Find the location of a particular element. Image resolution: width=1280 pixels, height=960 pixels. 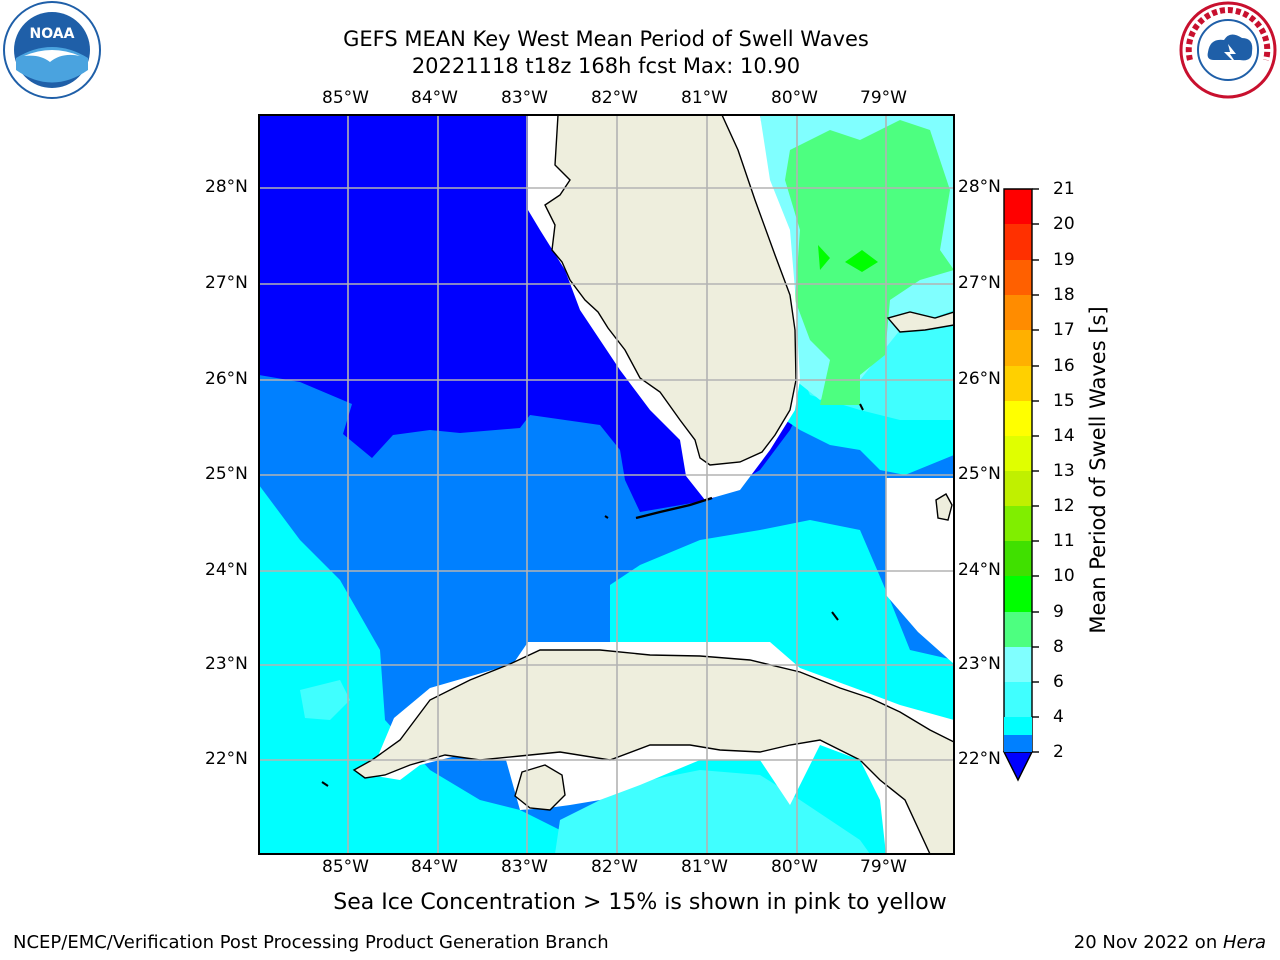

lat-label-right: 22°N is located at coordinates (979, 759).